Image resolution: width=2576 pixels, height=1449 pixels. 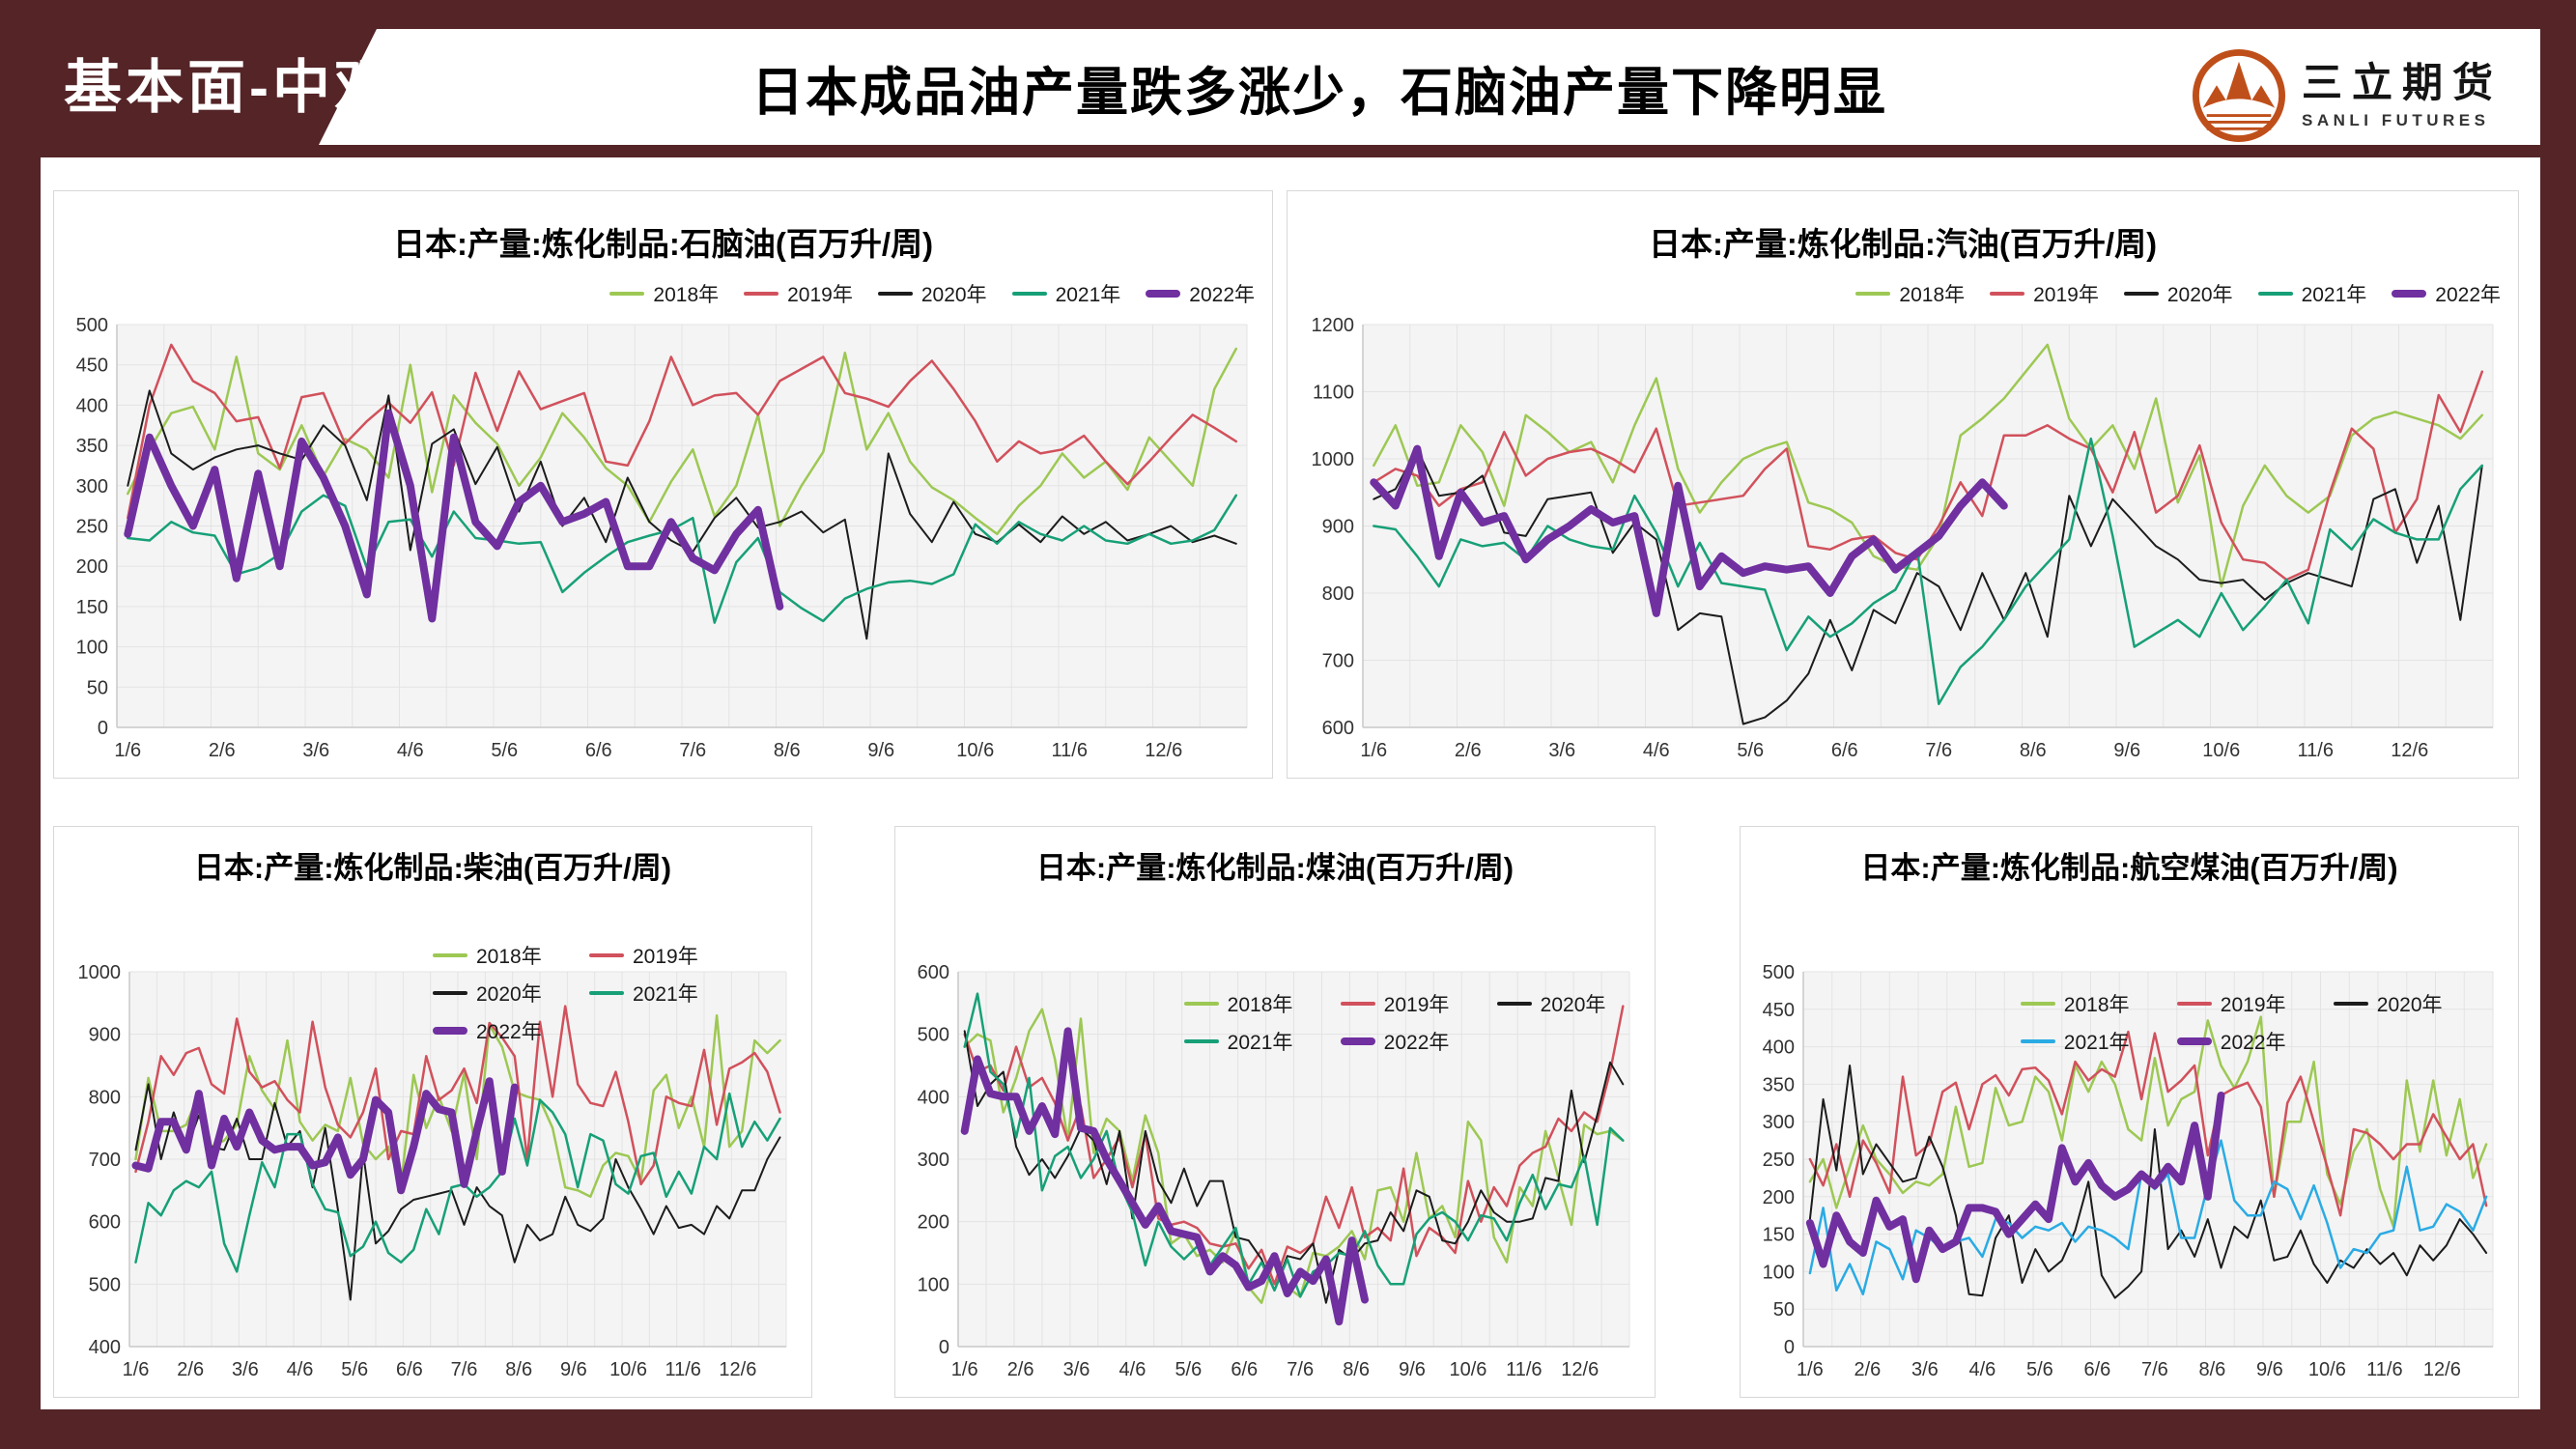 What do you see at coordinates (105, 1284) in the screenshot?
I see `y-tick-label: 500` at bounding box center [105, 1284].